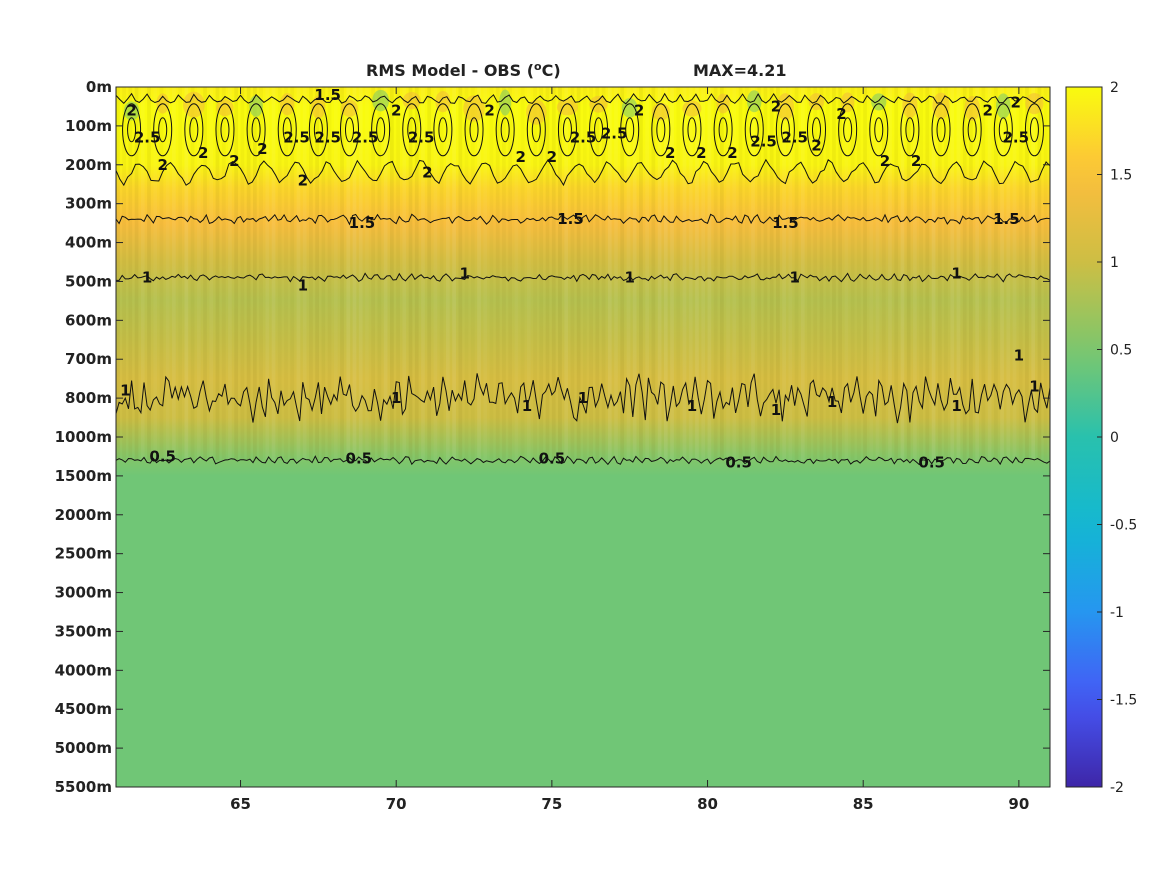 The image size is (1167, 875). I want to click on colorbar-tick-label: -1.5, so click(1123, 701).